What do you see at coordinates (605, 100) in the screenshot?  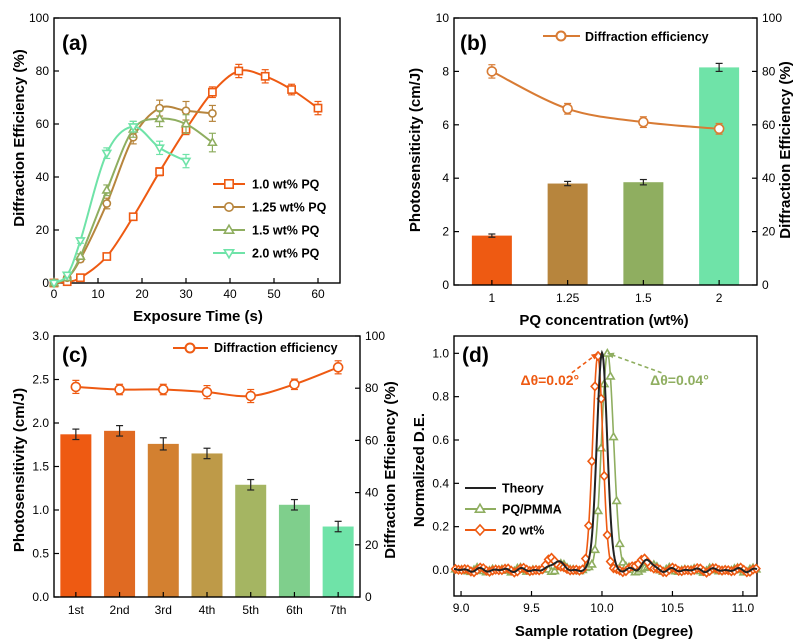 I see `panel-b-de-line` at bounding box center [605, 100].